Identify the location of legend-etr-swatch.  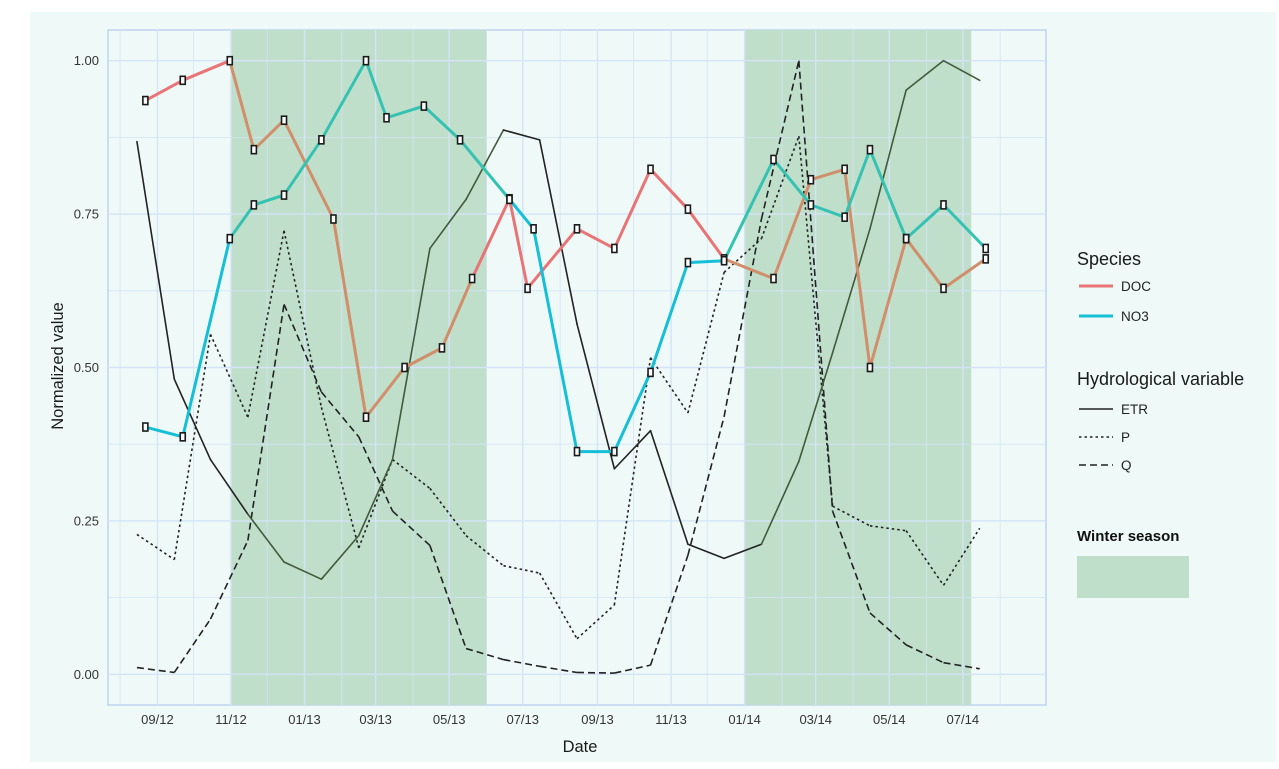
(1096, 409).